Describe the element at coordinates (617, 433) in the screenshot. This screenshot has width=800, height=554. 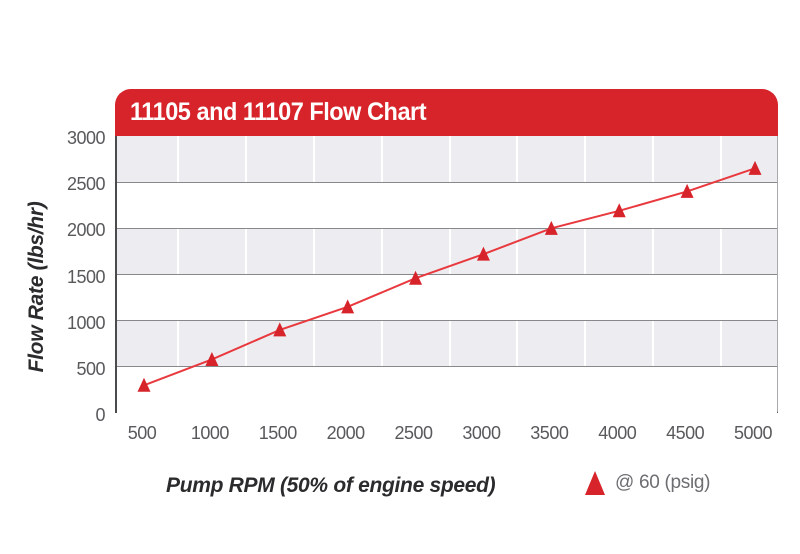
I see `x-tick-label: 4000` at that location.